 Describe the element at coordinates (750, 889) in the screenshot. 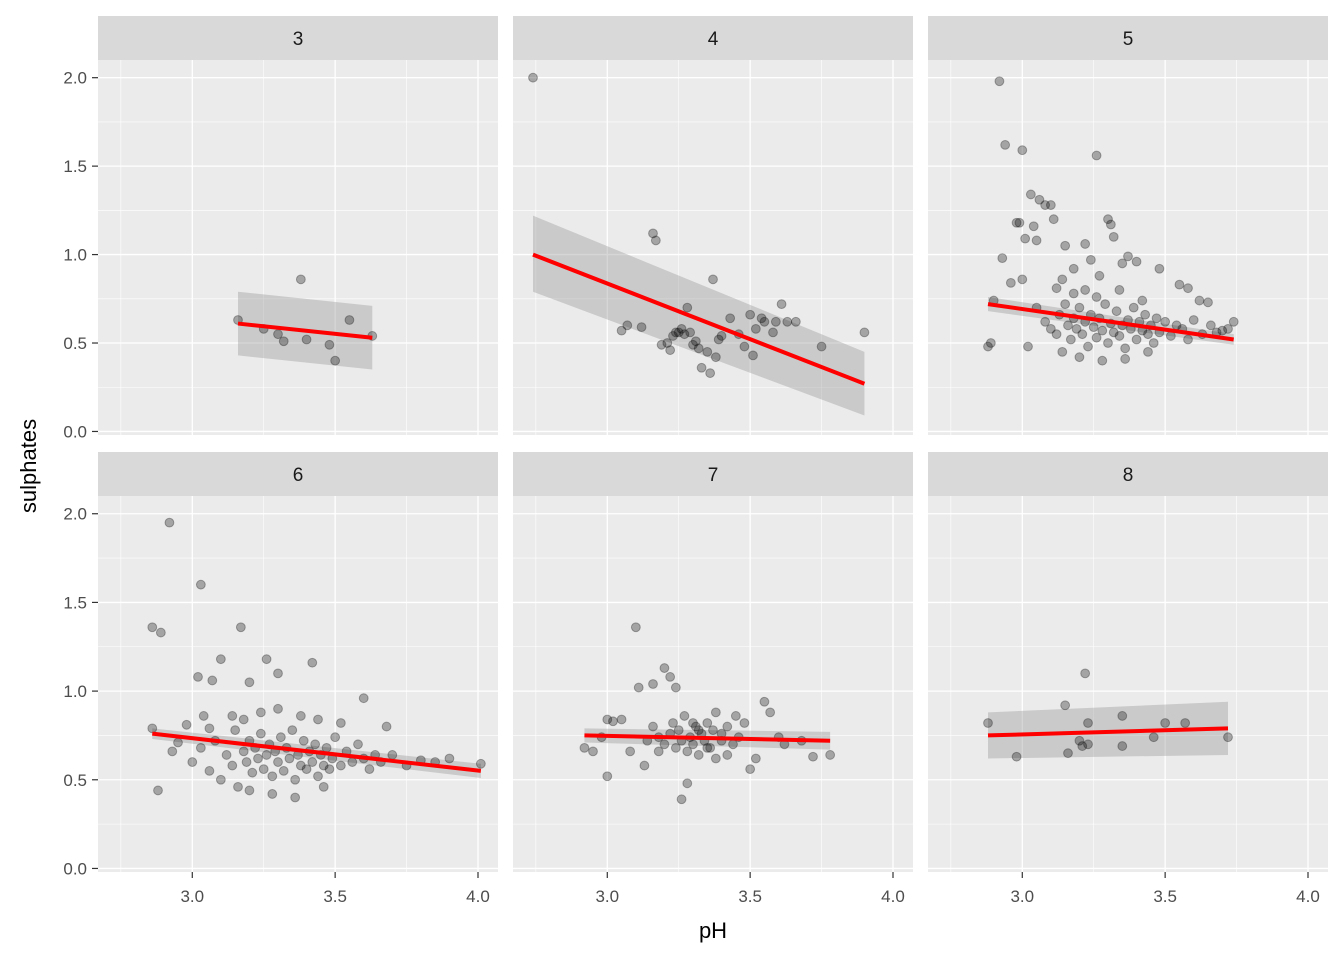

I see `x-axes: 3.0 3.5 4.0 3.0 3.5 4.0 3.0 3.5 4.0` at that location.